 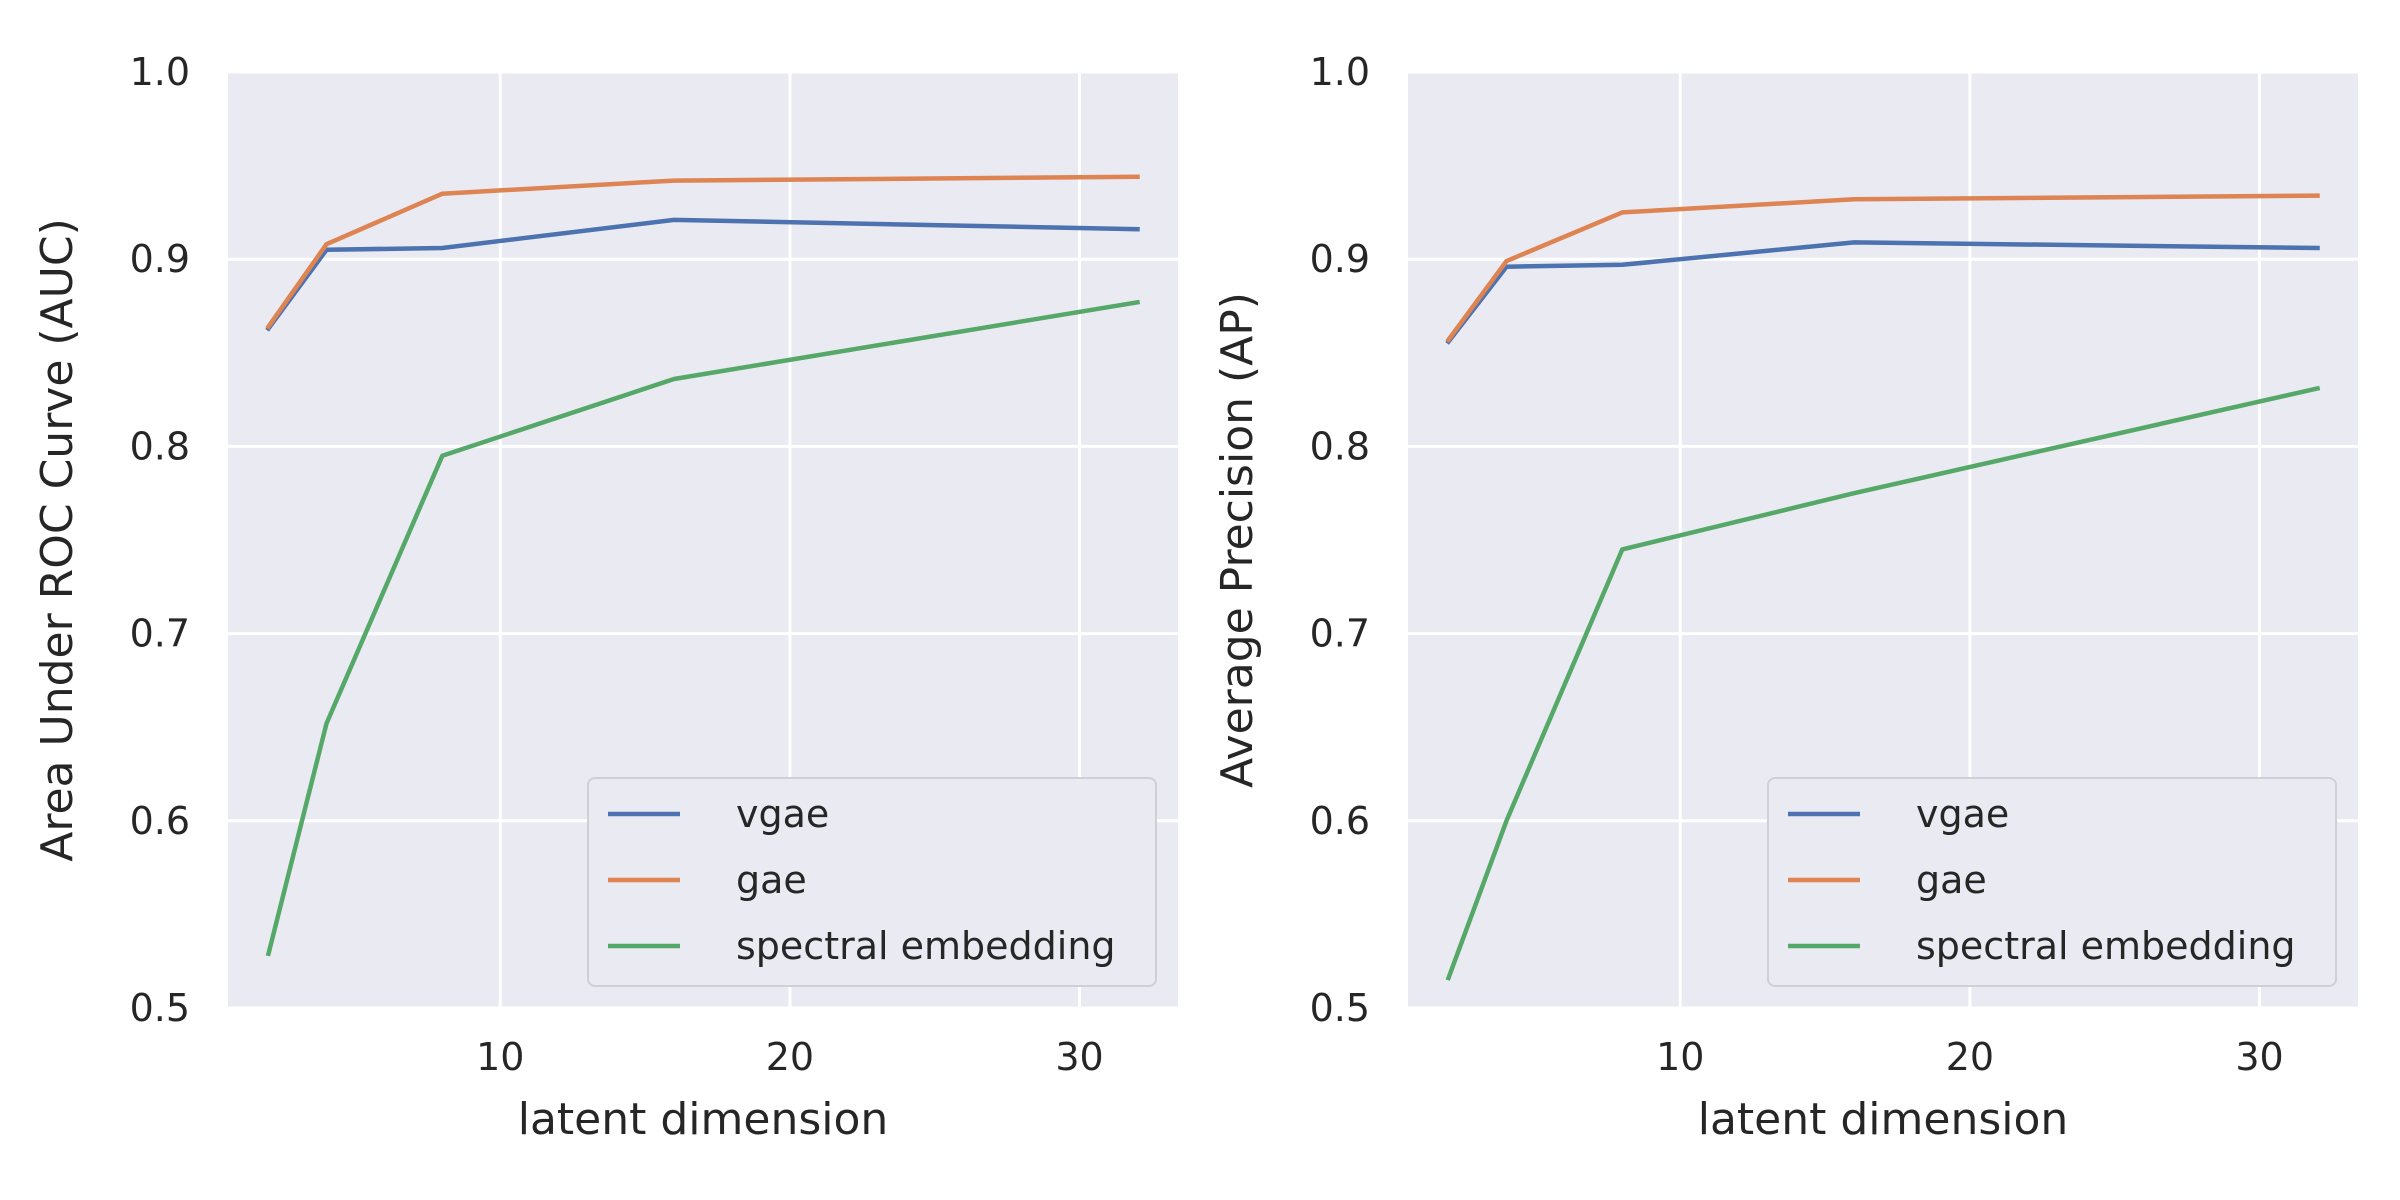 I want to click on ap-series-line-vgae, so click(x=1882, y=292).